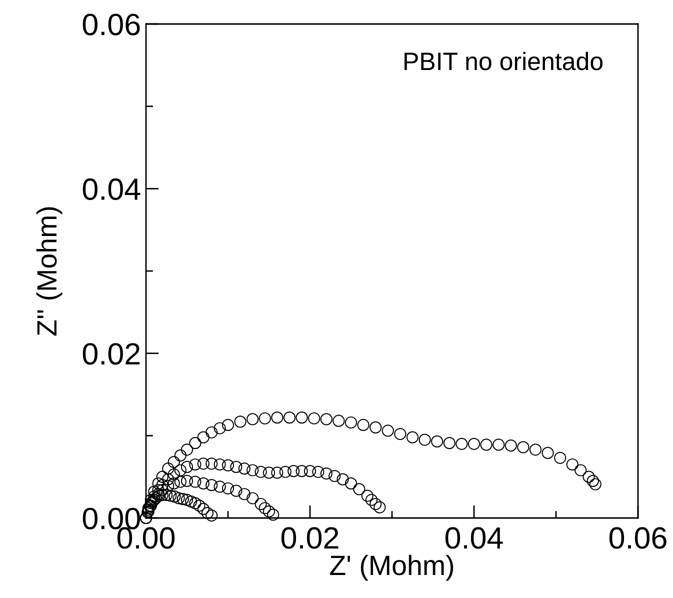 The image size is (673, 598). What do you see at coordinates (146, 538) in the screenshot?
I see `x-tick-label: 0.00` at bounding box center [146, 538].